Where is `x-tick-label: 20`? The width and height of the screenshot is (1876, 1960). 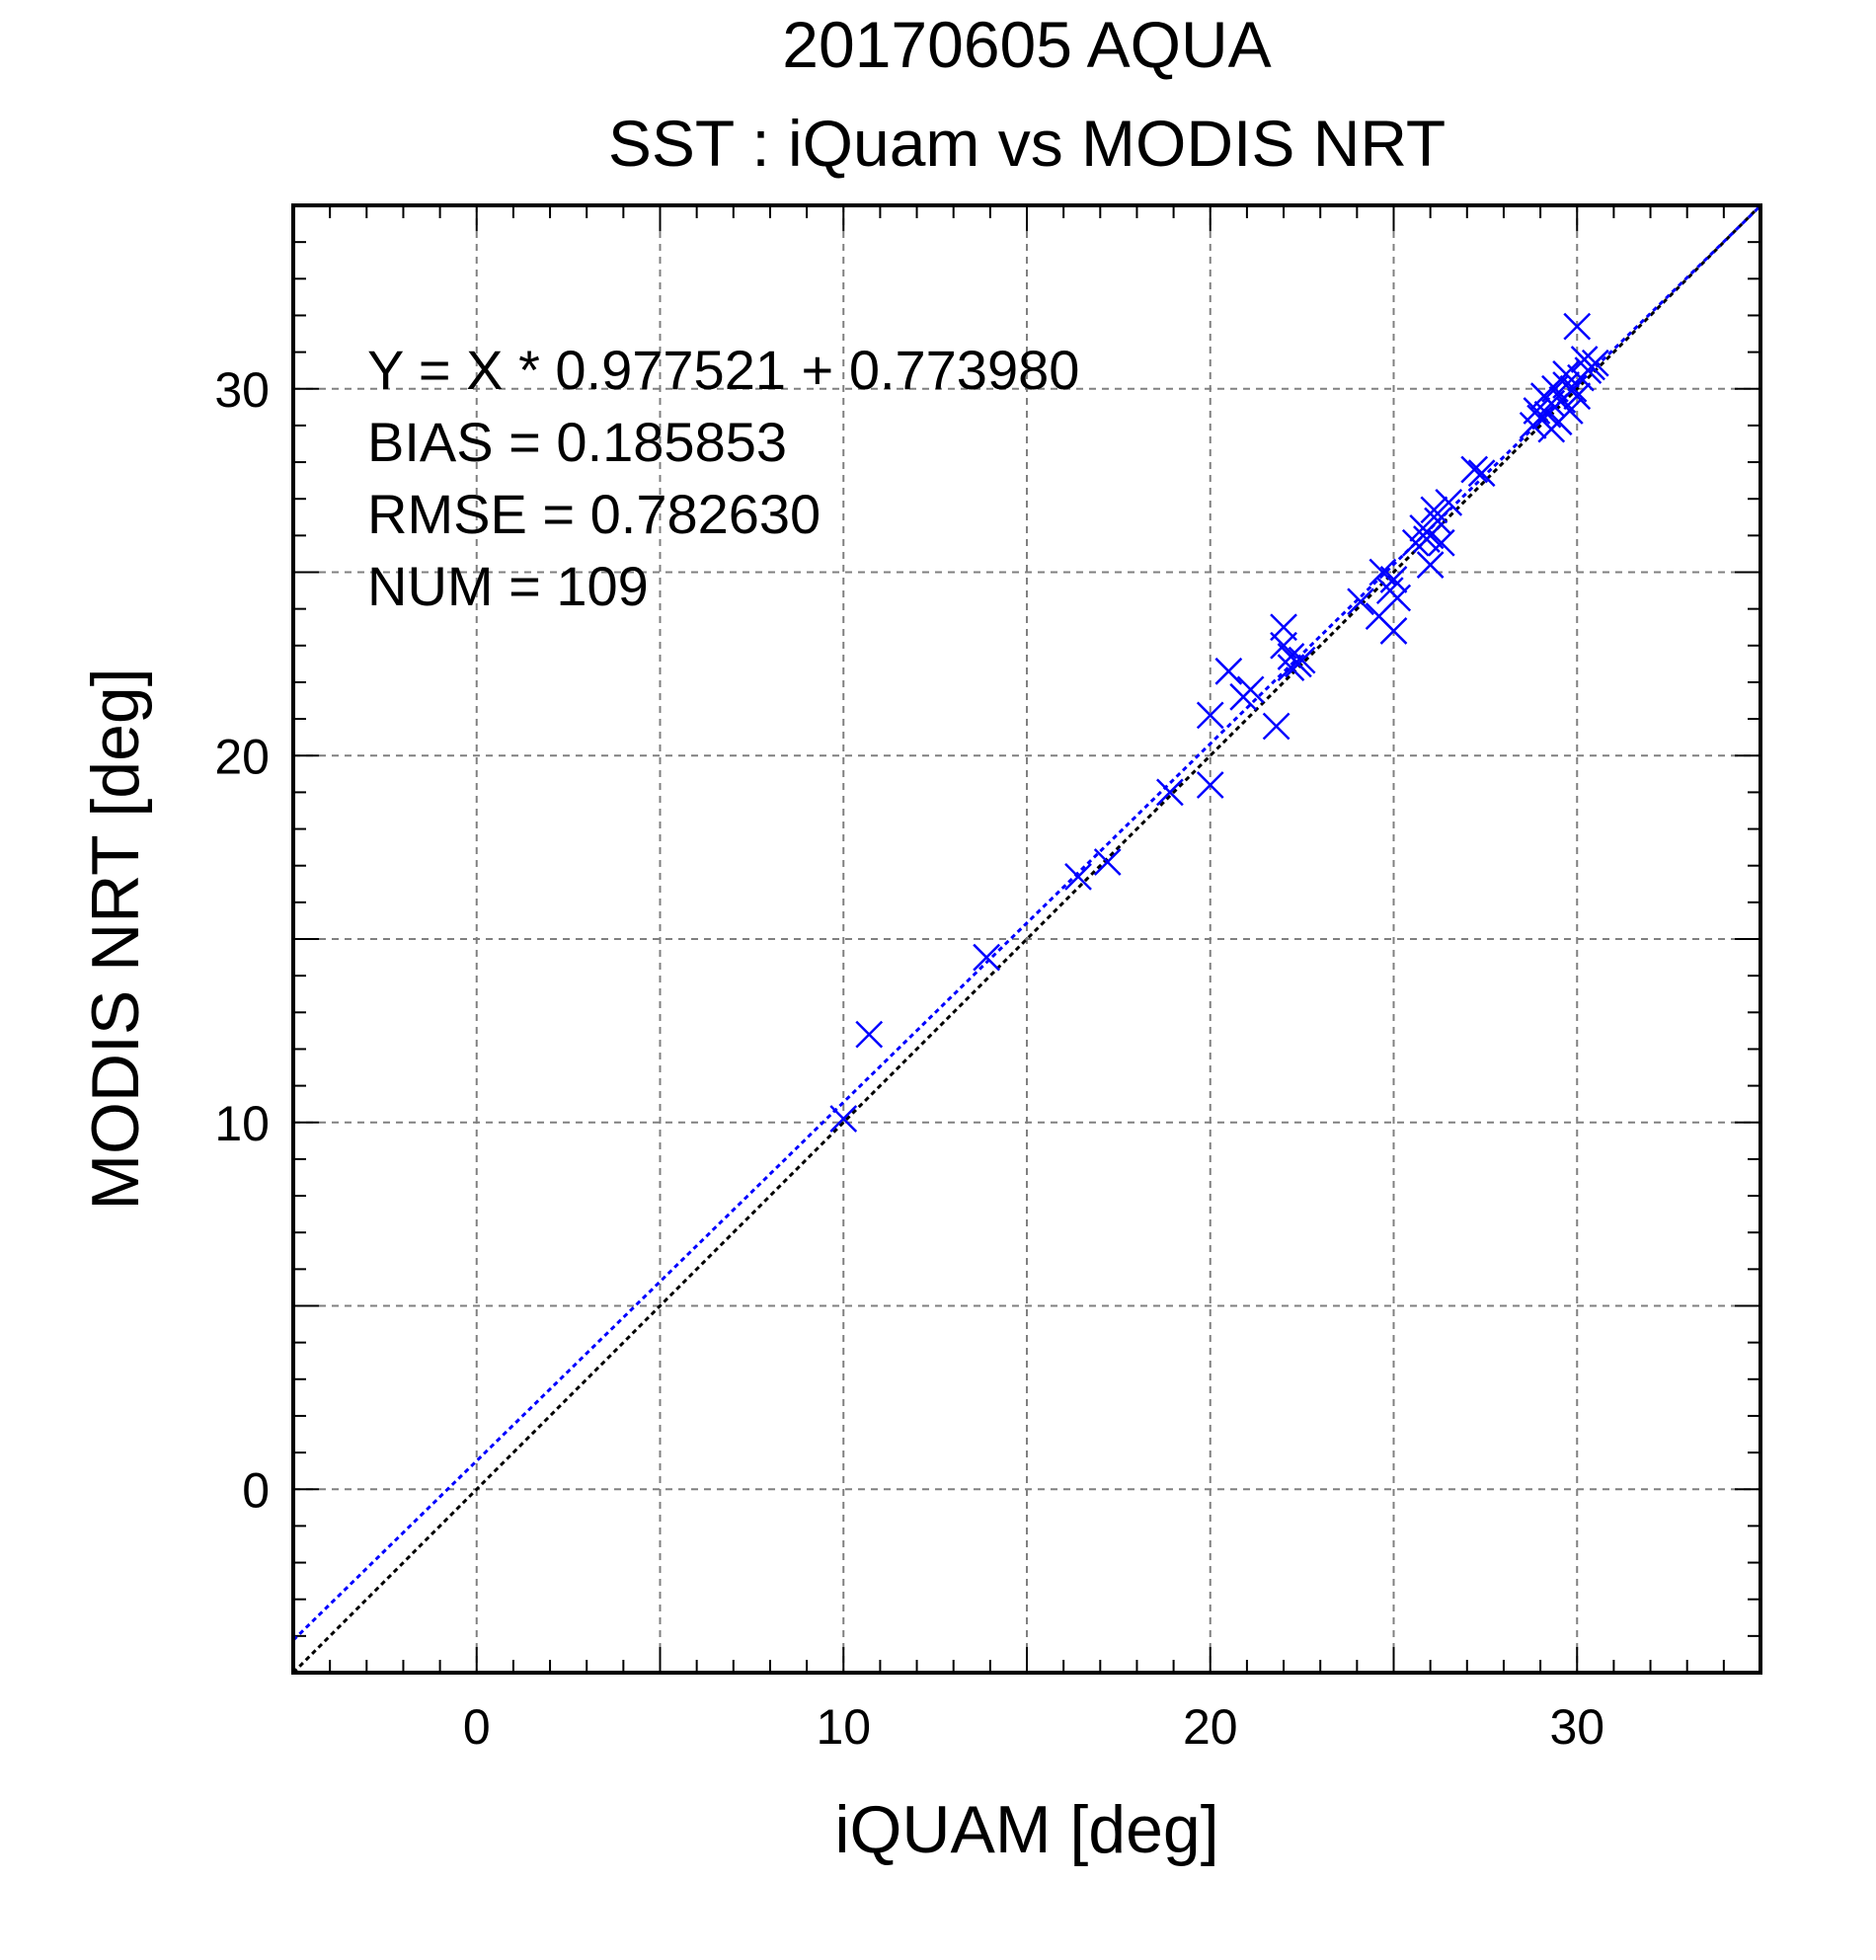 x-tick-label: 20 is located at coordinates (1211, 1727).